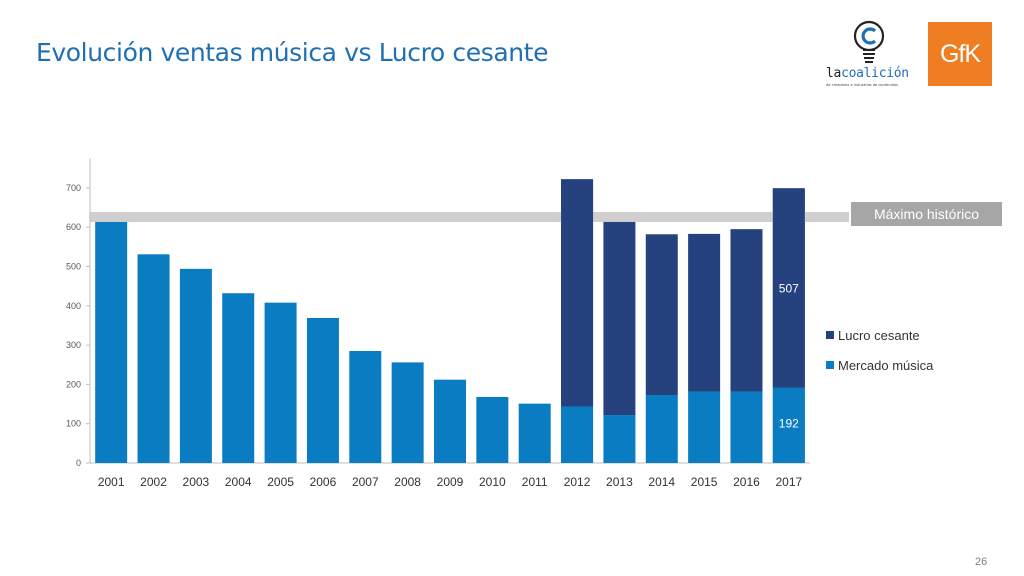 Image resolution: width=1024 pixels, height=576 pixels. What do you see at coordinates (867, 73) in the screenshot?
I see `coalicion-wordmark: lacoalición` at bounding box center [867, 73].